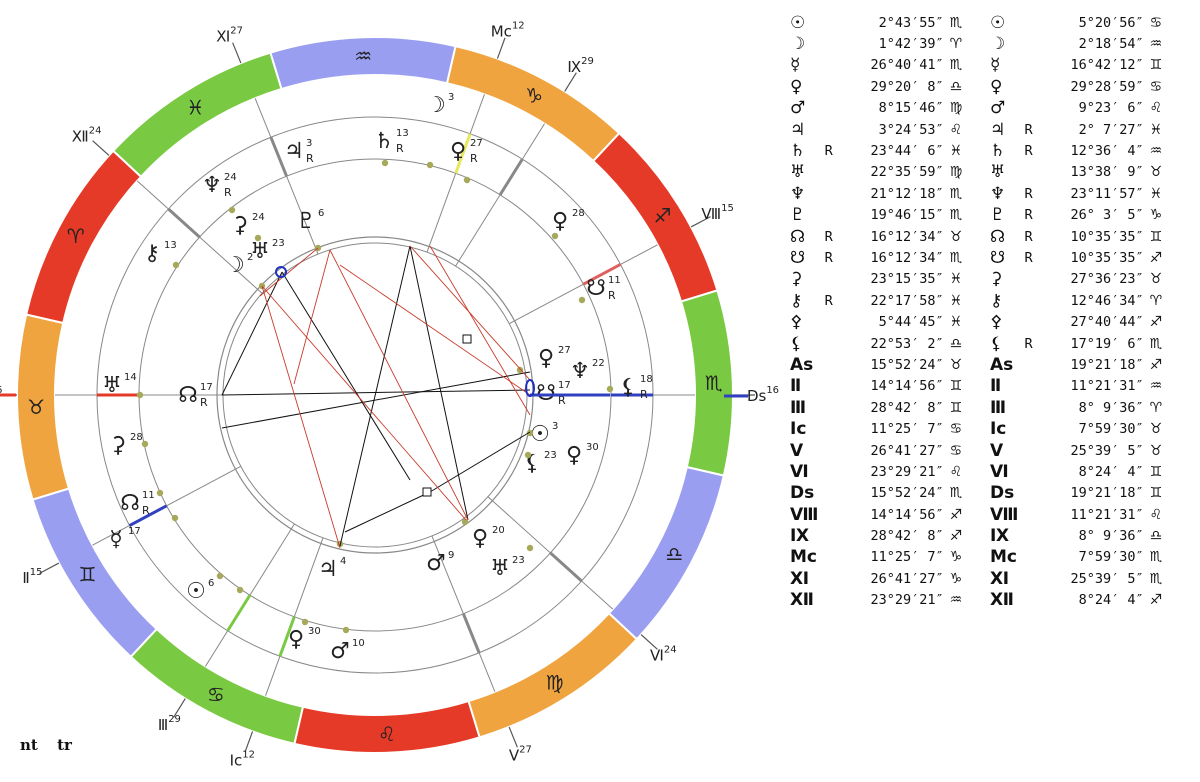 The width and height of the screenshot is (1200, 782). Describe the element at coordinates (956, 536) in the screenshot. I see `sign-glyph: ♐` at that location.